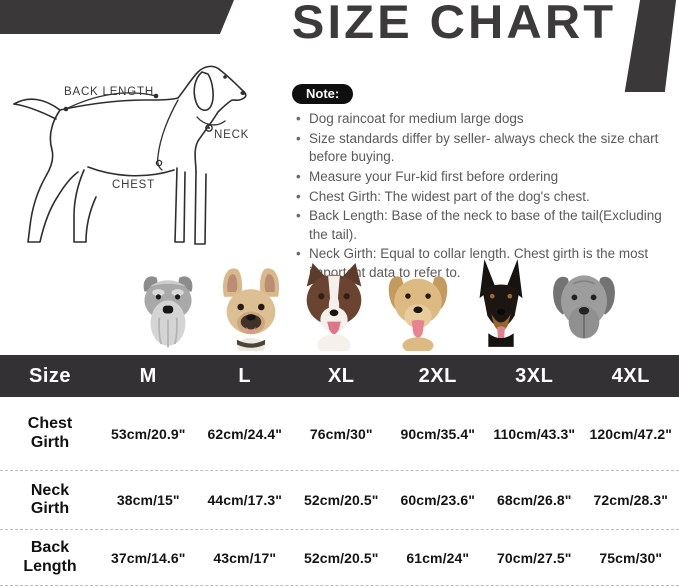 The image size is (679, 587). Describe the element at coordinates (376, 302) in the screenshot. I see `dog-photos-row` at that location.